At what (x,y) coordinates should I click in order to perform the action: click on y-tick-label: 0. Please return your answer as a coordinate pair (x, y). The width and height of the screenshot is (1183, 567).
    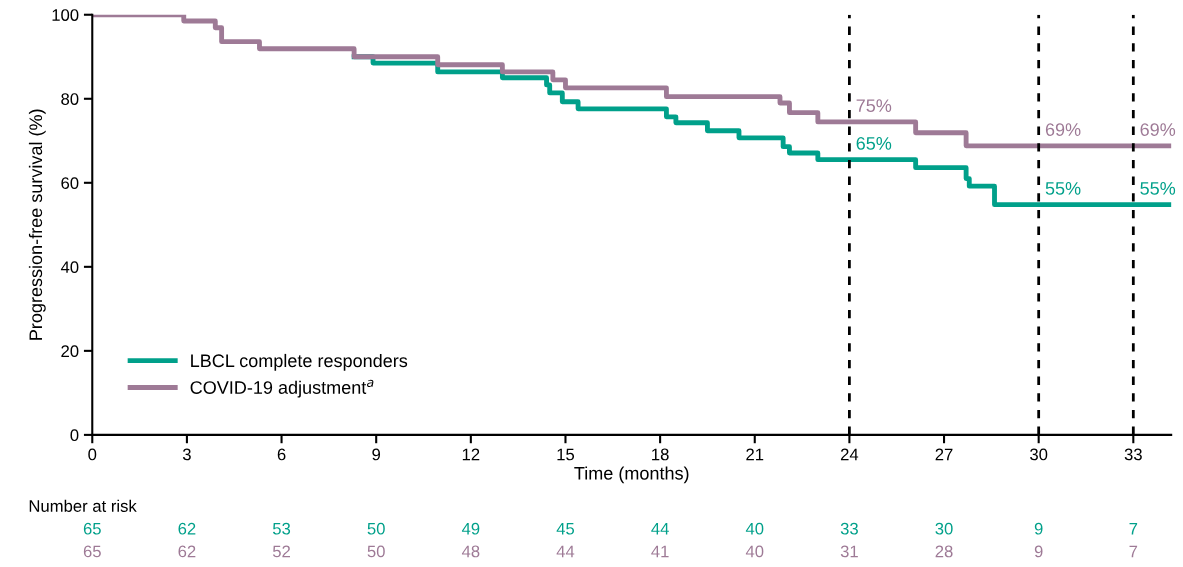
    Looking at the image, I should click on (74, 435).